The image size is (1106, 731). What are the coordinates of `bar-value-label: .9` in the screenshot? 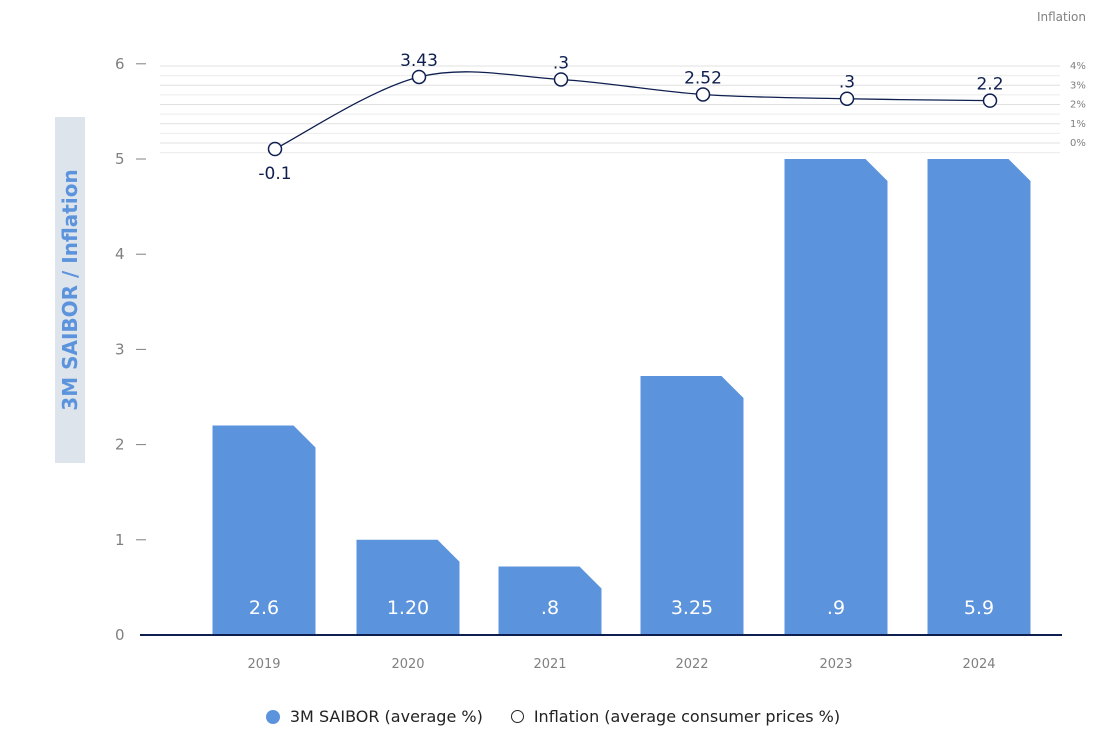 It's located at (836, 608).